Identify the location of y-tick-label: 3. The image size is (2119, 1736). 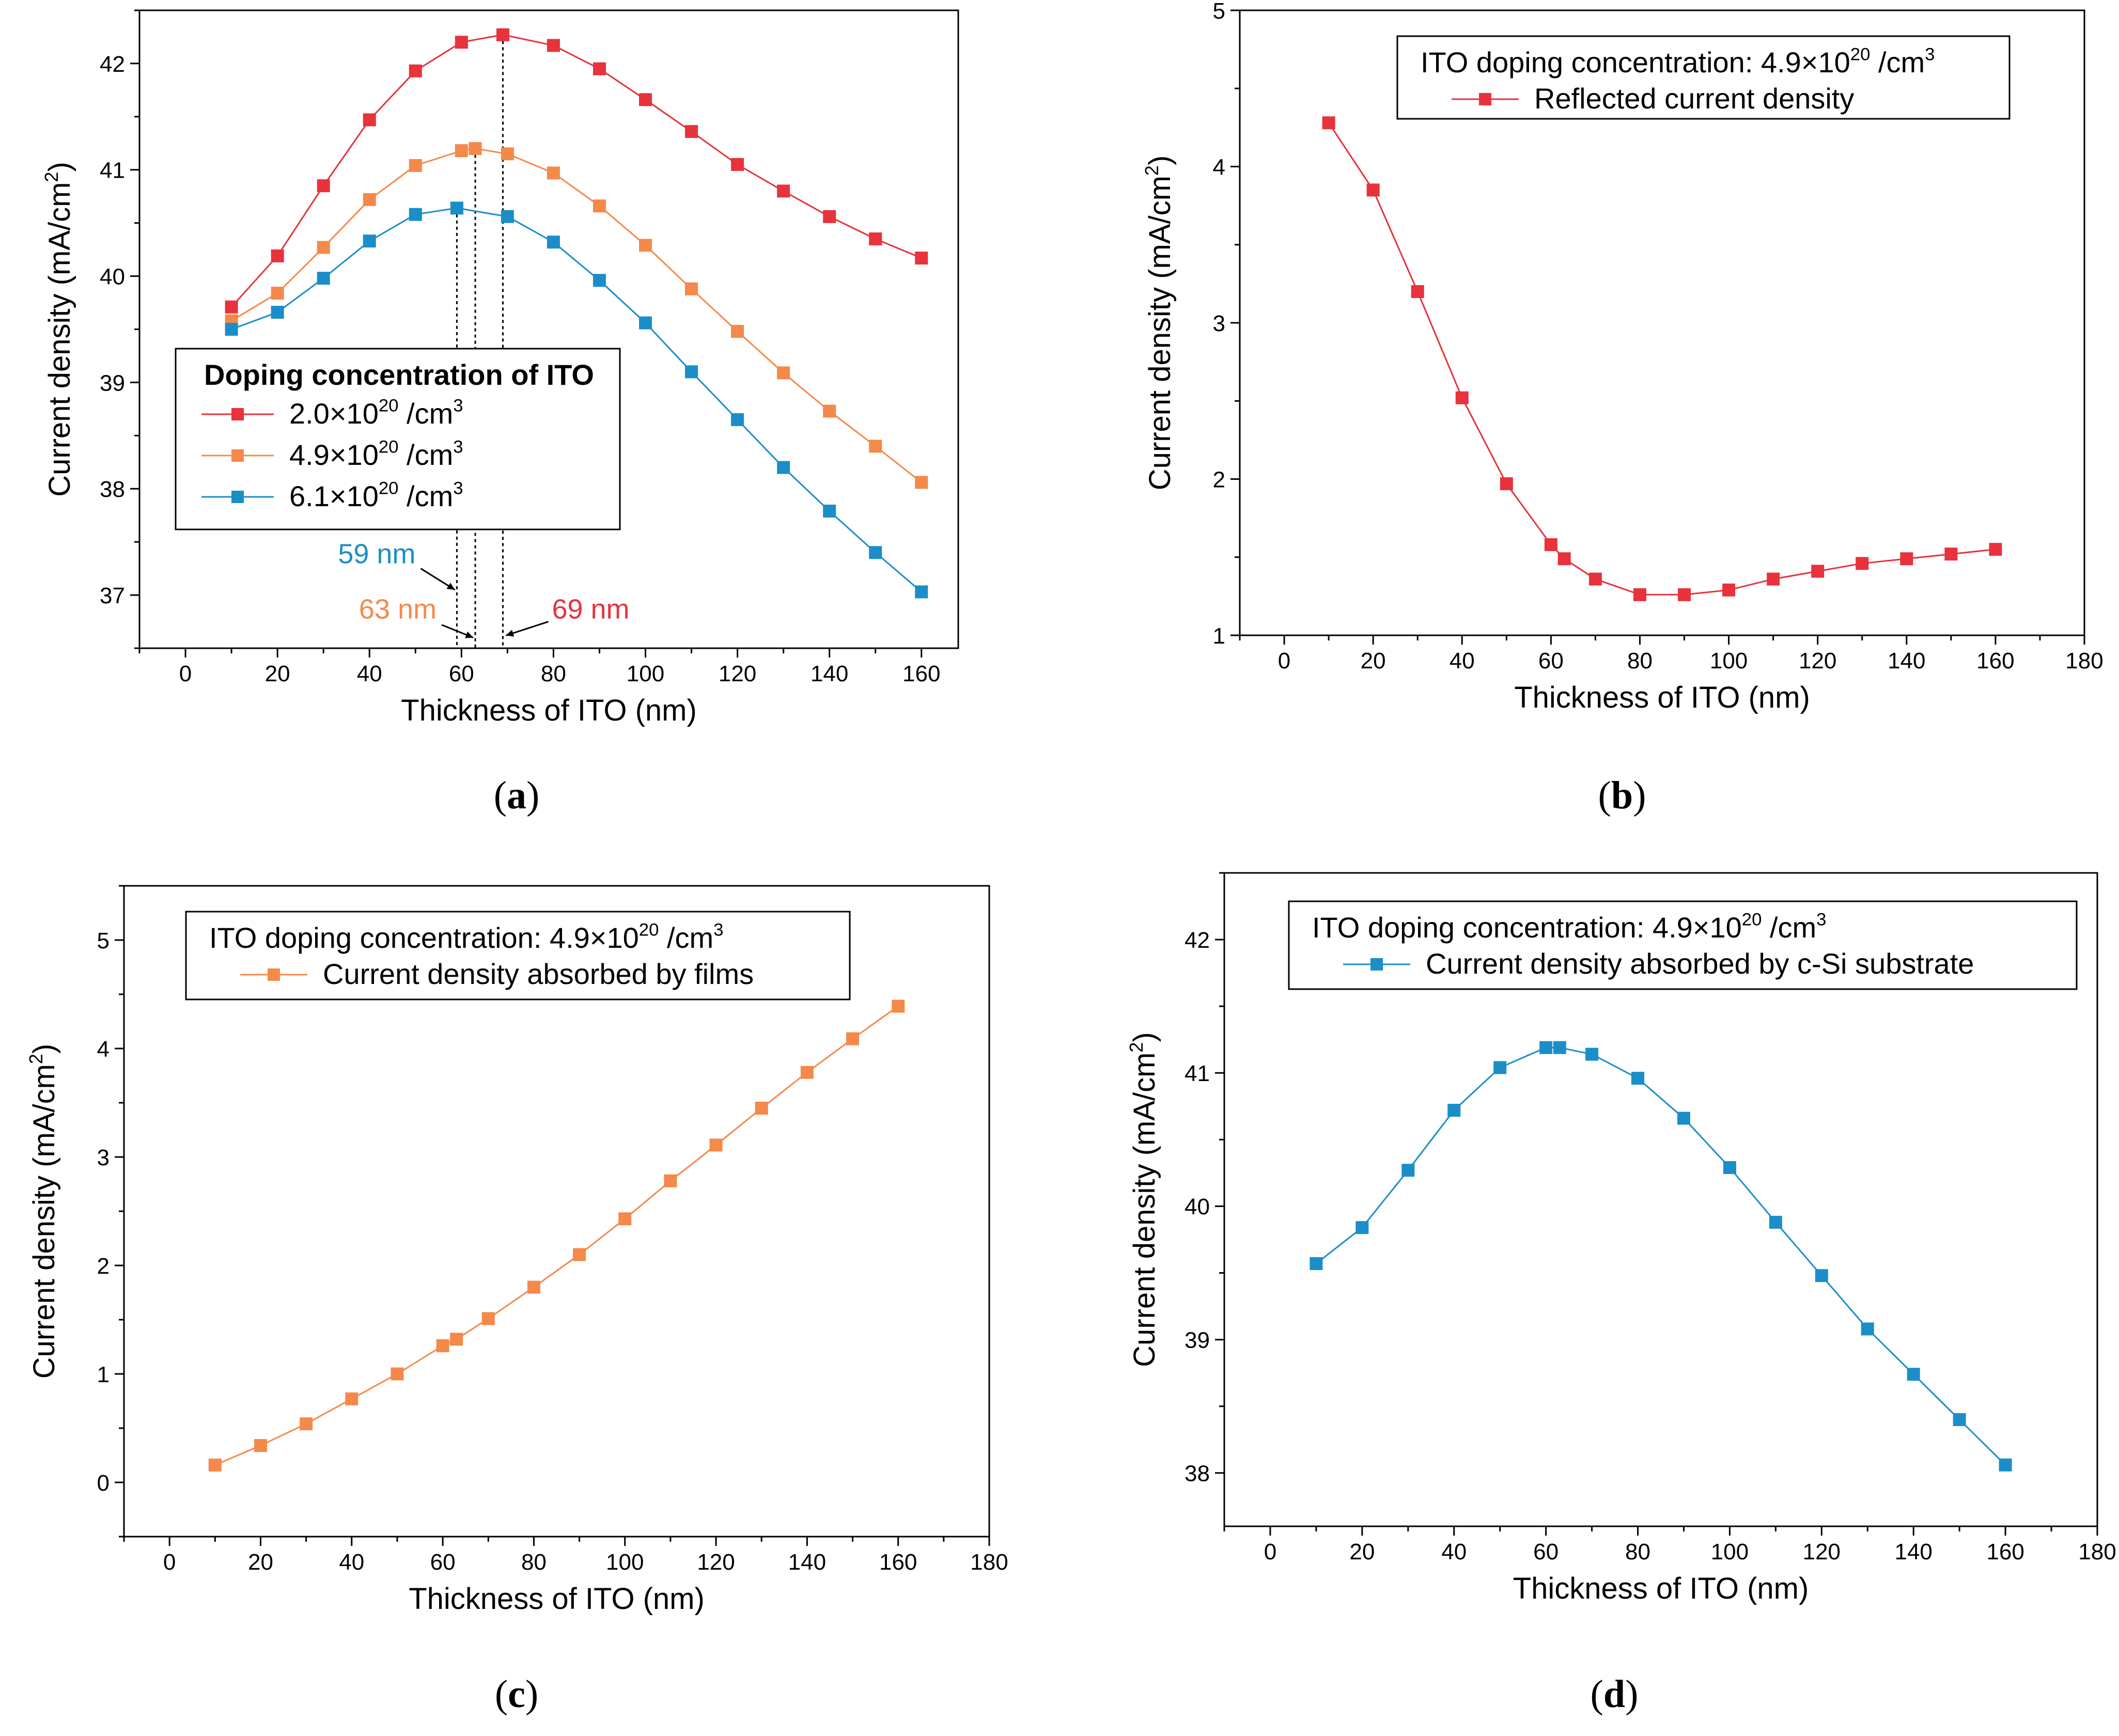
(103, 1157).